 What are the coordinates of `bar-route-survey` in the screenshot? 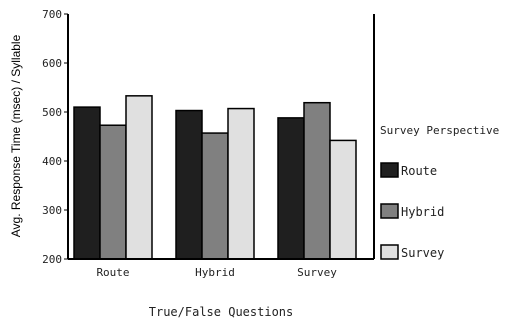 It's located at (139, 177).